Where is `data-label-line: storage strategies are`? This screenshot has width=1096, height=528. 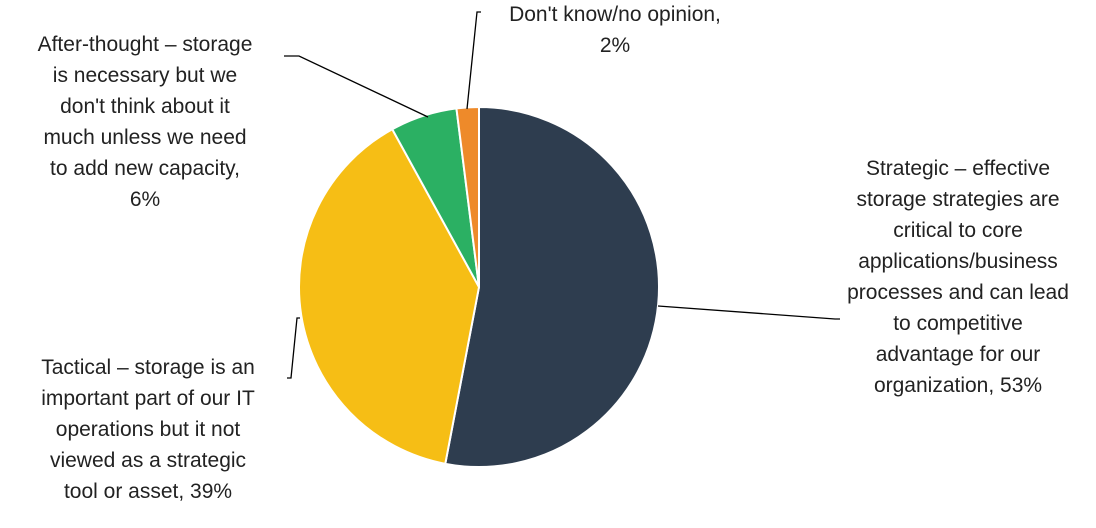 data-label-line: storage strategies are is located at coordinates (957, 199).